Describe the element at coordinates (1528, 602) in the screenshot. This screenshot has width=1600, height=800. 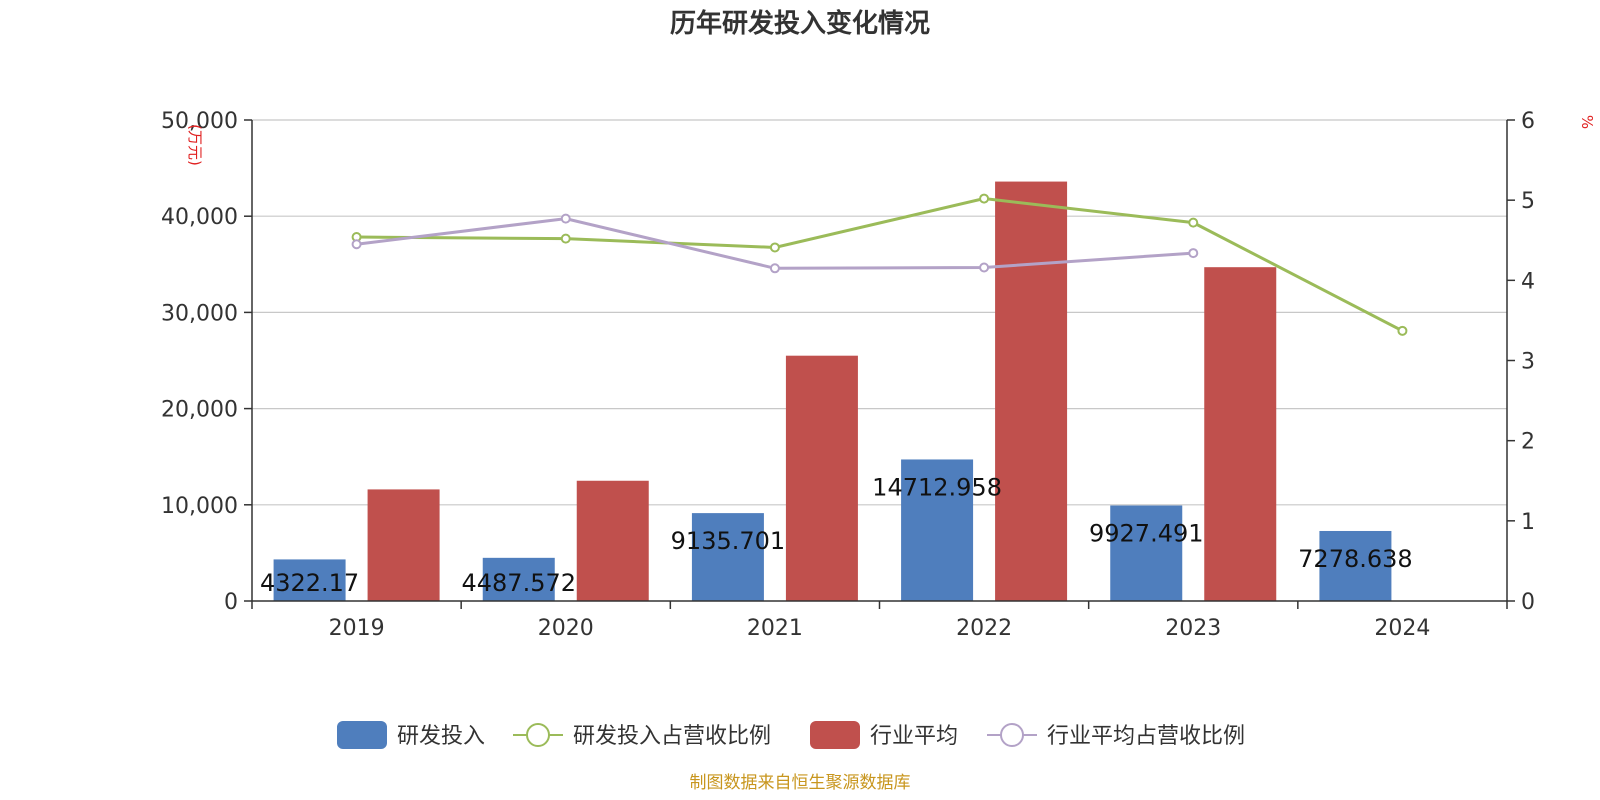
I see `right-tick-label: 0` at that location.